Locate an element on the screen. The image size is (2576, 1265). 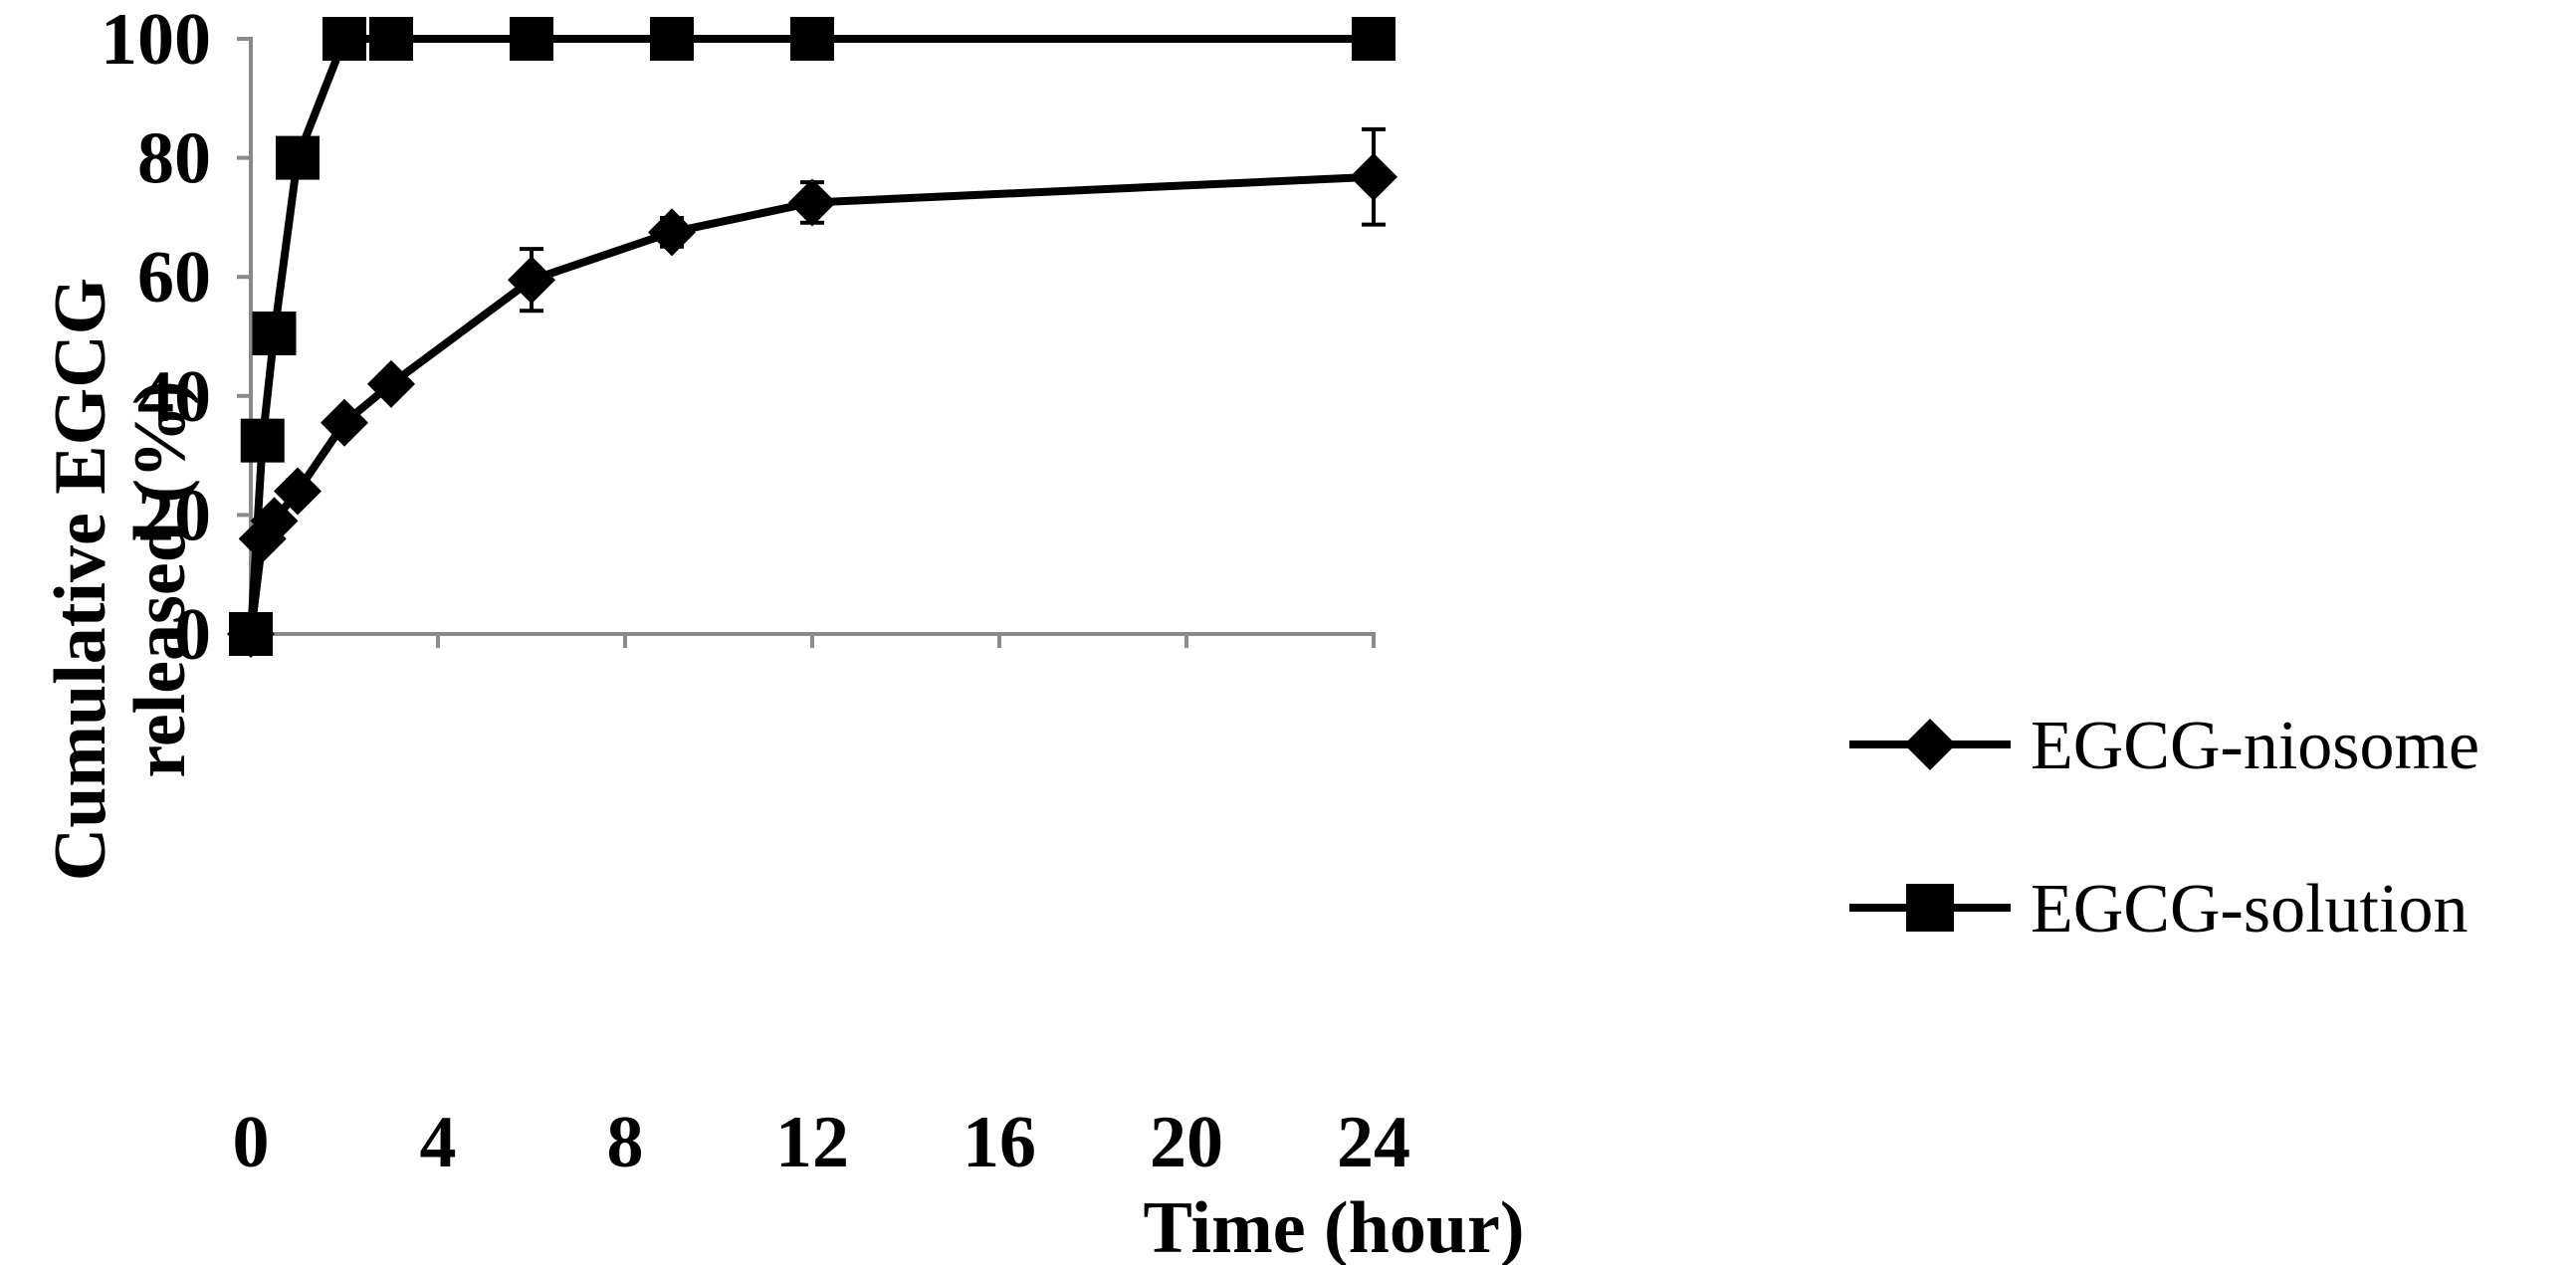
legend-item-solution: EGCG-solution is located at coordinates (2158, 909).